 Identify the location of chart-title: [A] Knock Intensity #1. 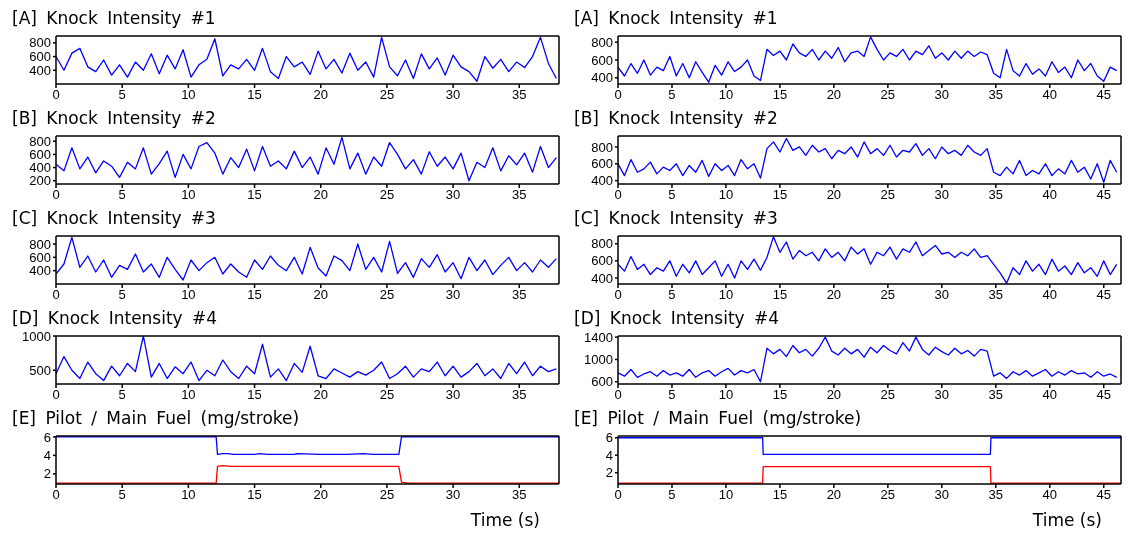
(676, 18).